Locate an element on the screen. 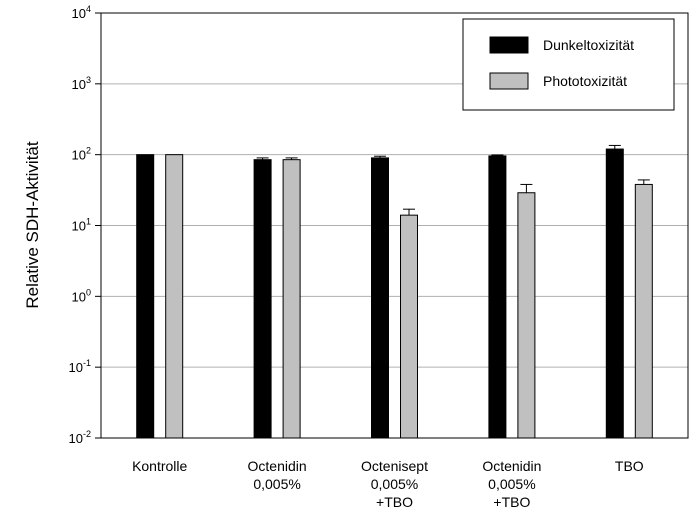  y-tick-label: 10² is located at coordinates (81, 154).